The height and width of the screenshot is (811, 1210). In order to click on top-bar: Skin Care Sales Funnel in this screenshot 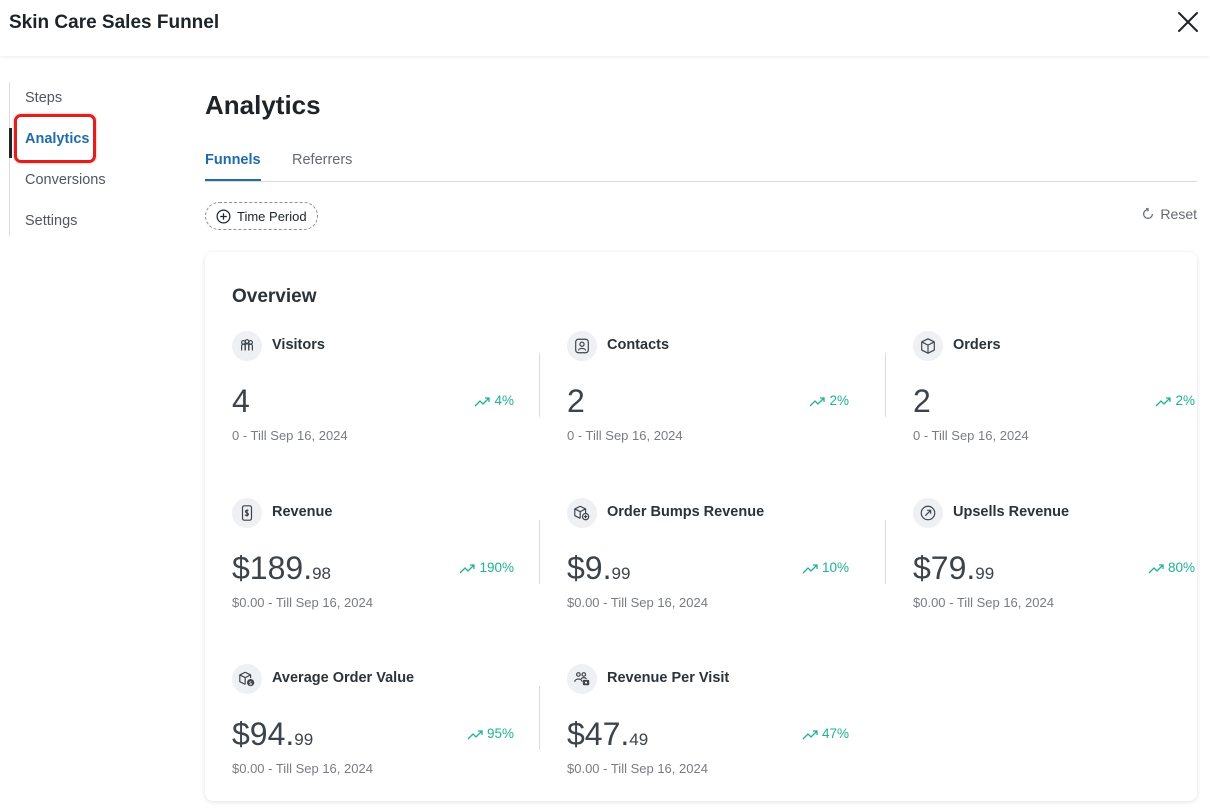, I will do `click(605, 28)`.